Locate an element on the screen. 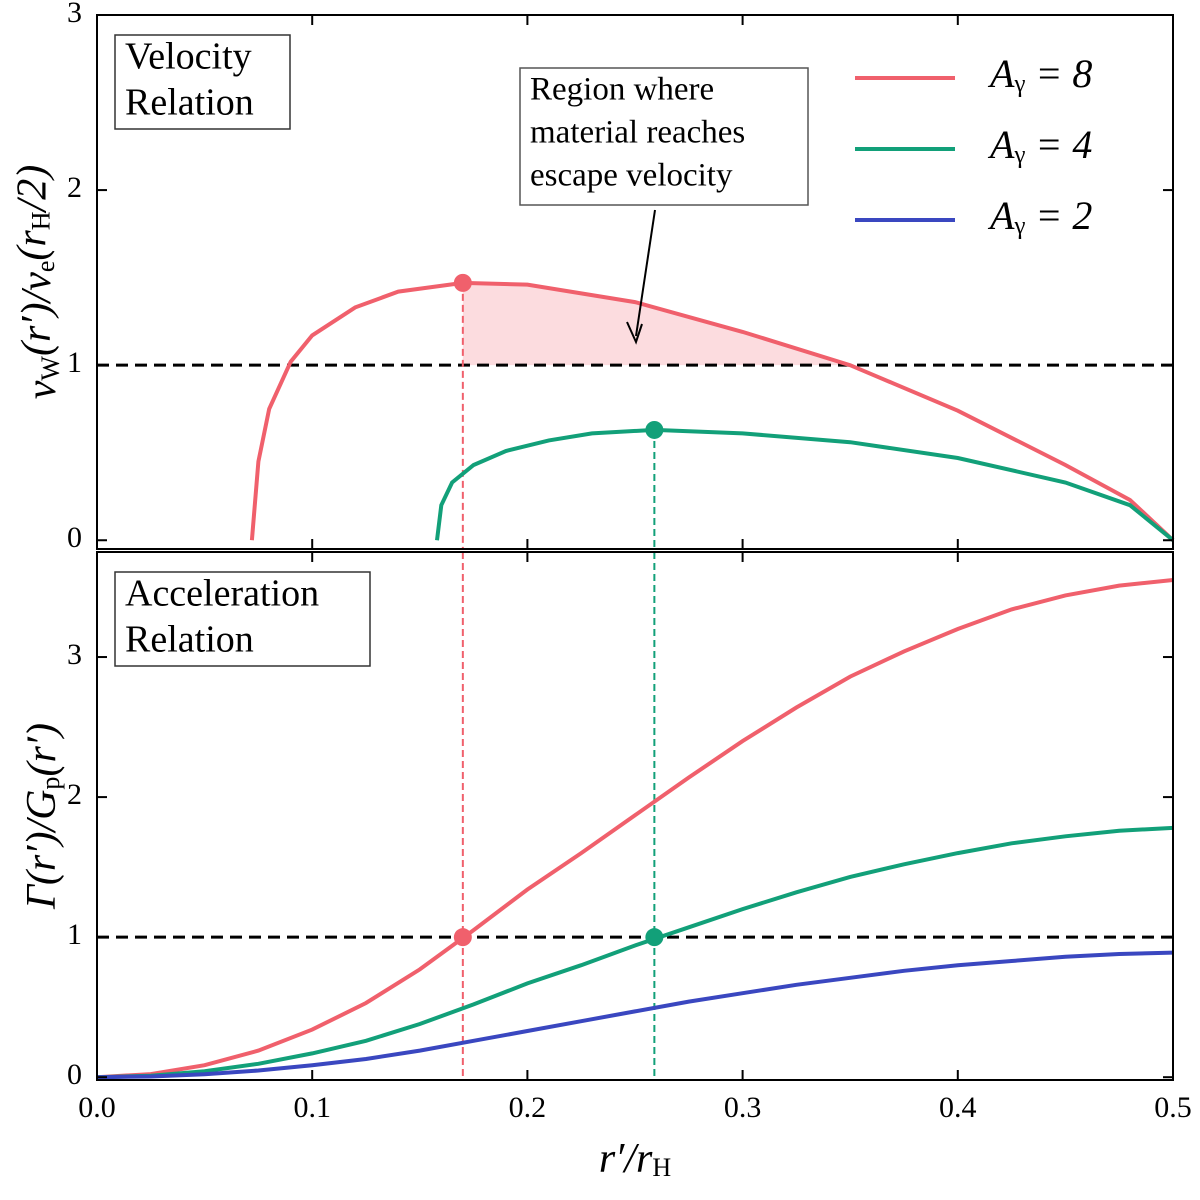 This screenshot has width=1200, height=1200. panel-label: Velocity is located at coordinates (188, 57).